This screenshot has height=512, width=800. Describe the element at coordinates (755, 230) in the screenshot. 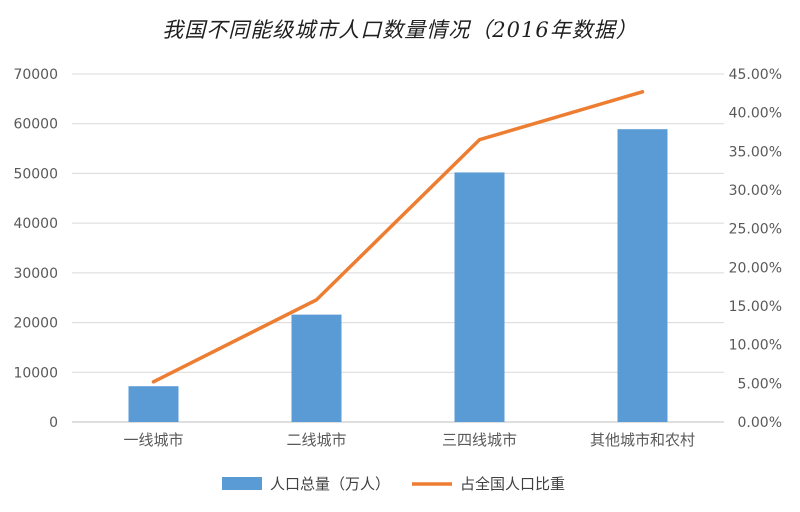

I see `y-right-tick-label: 25.00%` at that location.